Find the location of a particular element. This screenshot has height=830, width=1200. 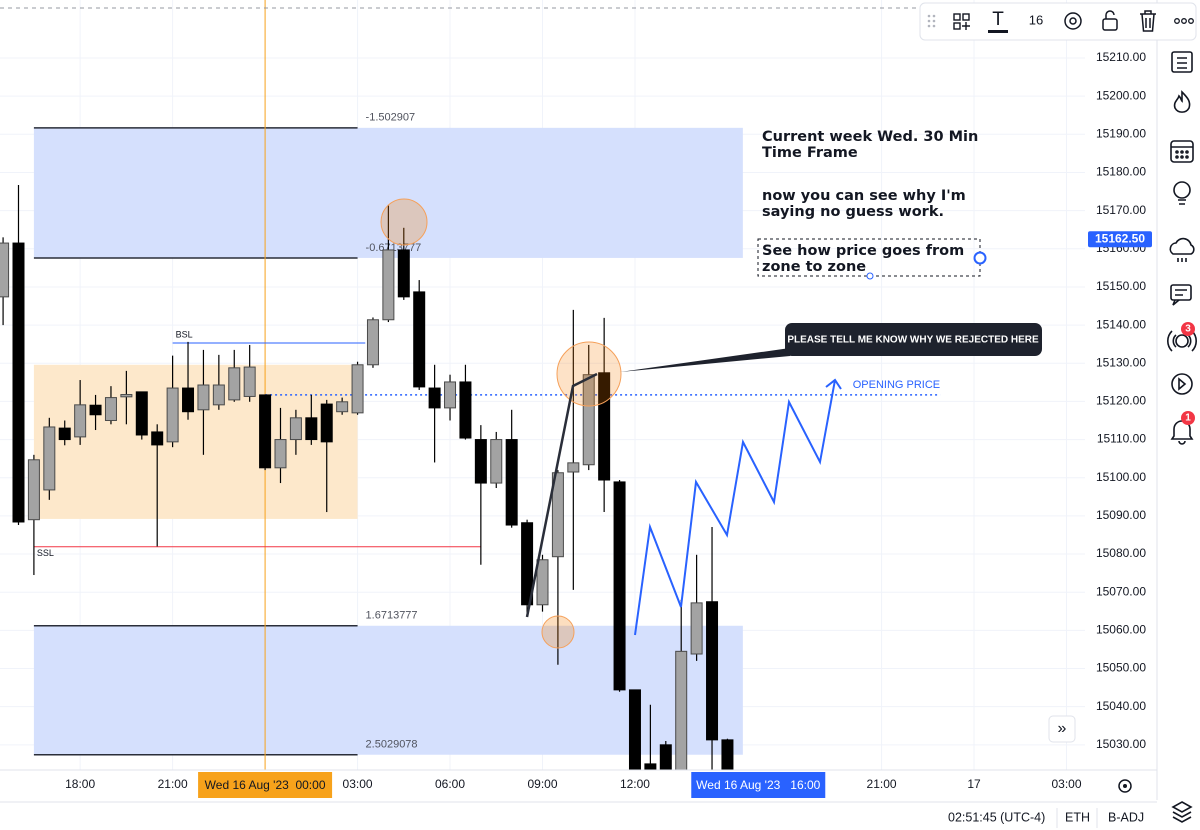

hotlist-icon-part is located at coordinates (1182, 101).